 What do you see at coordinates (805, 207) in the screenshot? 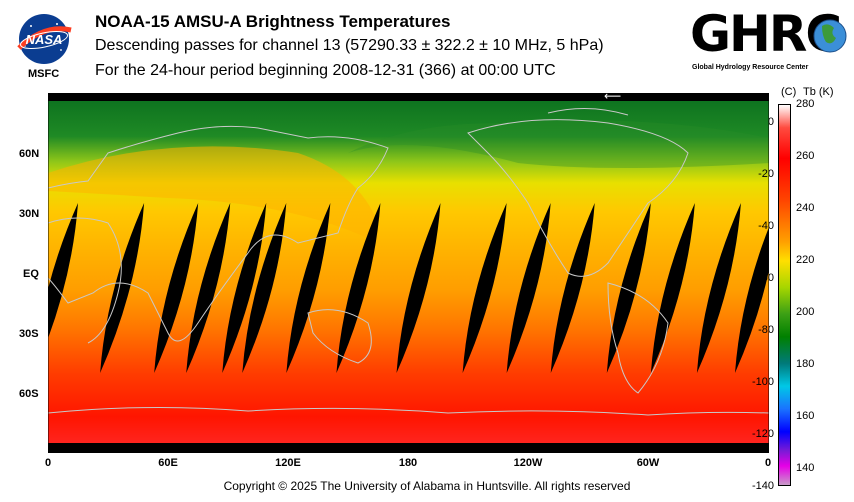
I see `colorbar-kelvin-tick: 240` at bounding box center [805, 207].